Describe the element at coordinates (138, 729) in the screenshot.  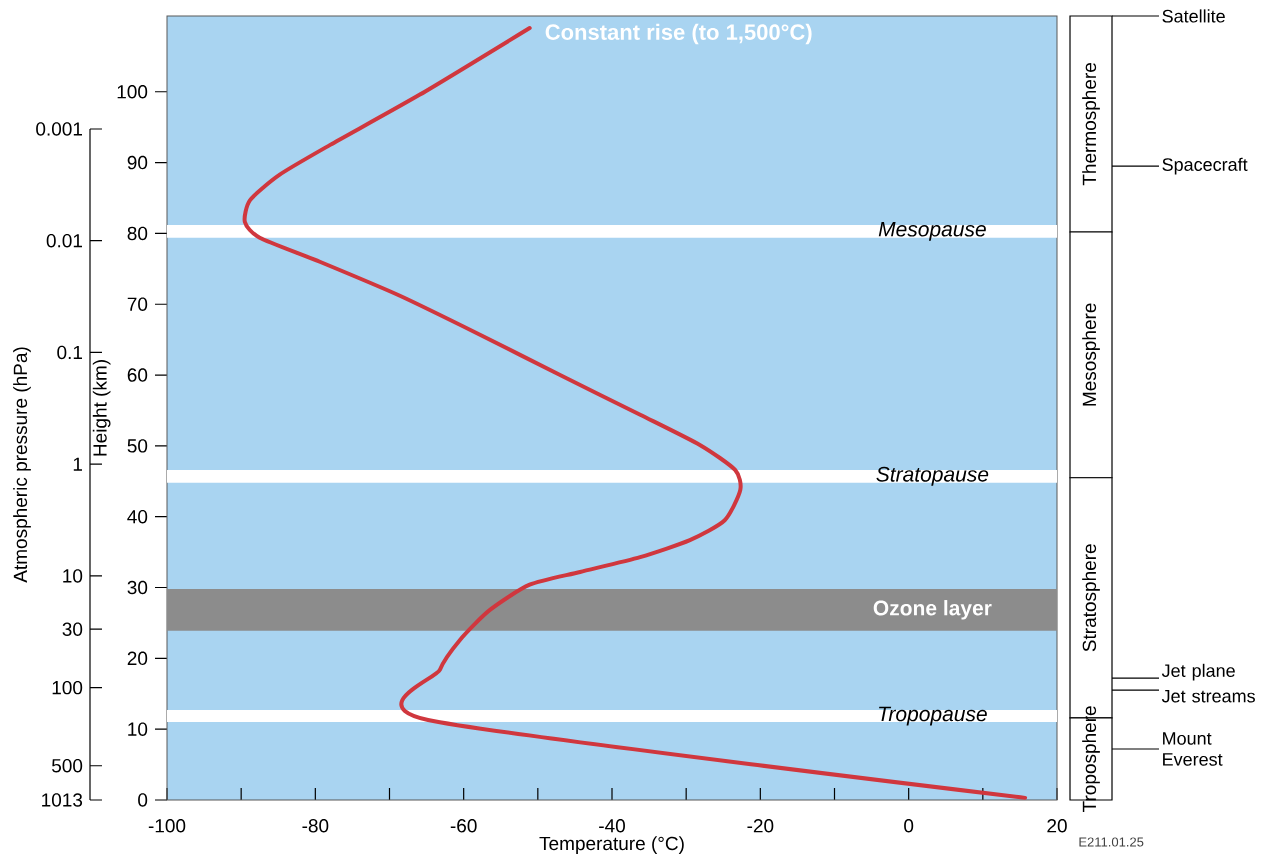
I see `y-tick-label: 10` at that location.